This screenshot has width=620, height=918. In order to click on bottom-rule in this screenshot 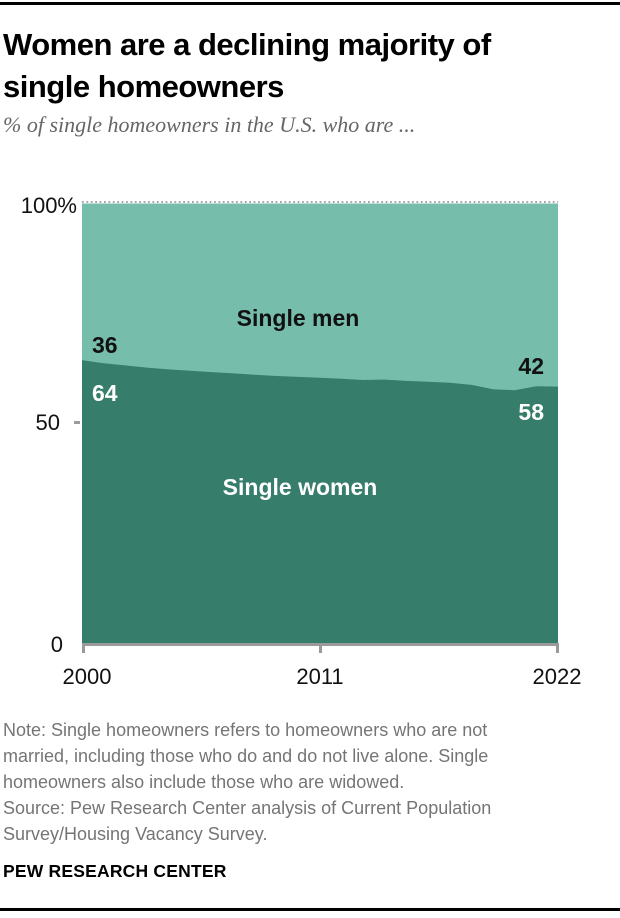, I will do `click(310, 909)`.